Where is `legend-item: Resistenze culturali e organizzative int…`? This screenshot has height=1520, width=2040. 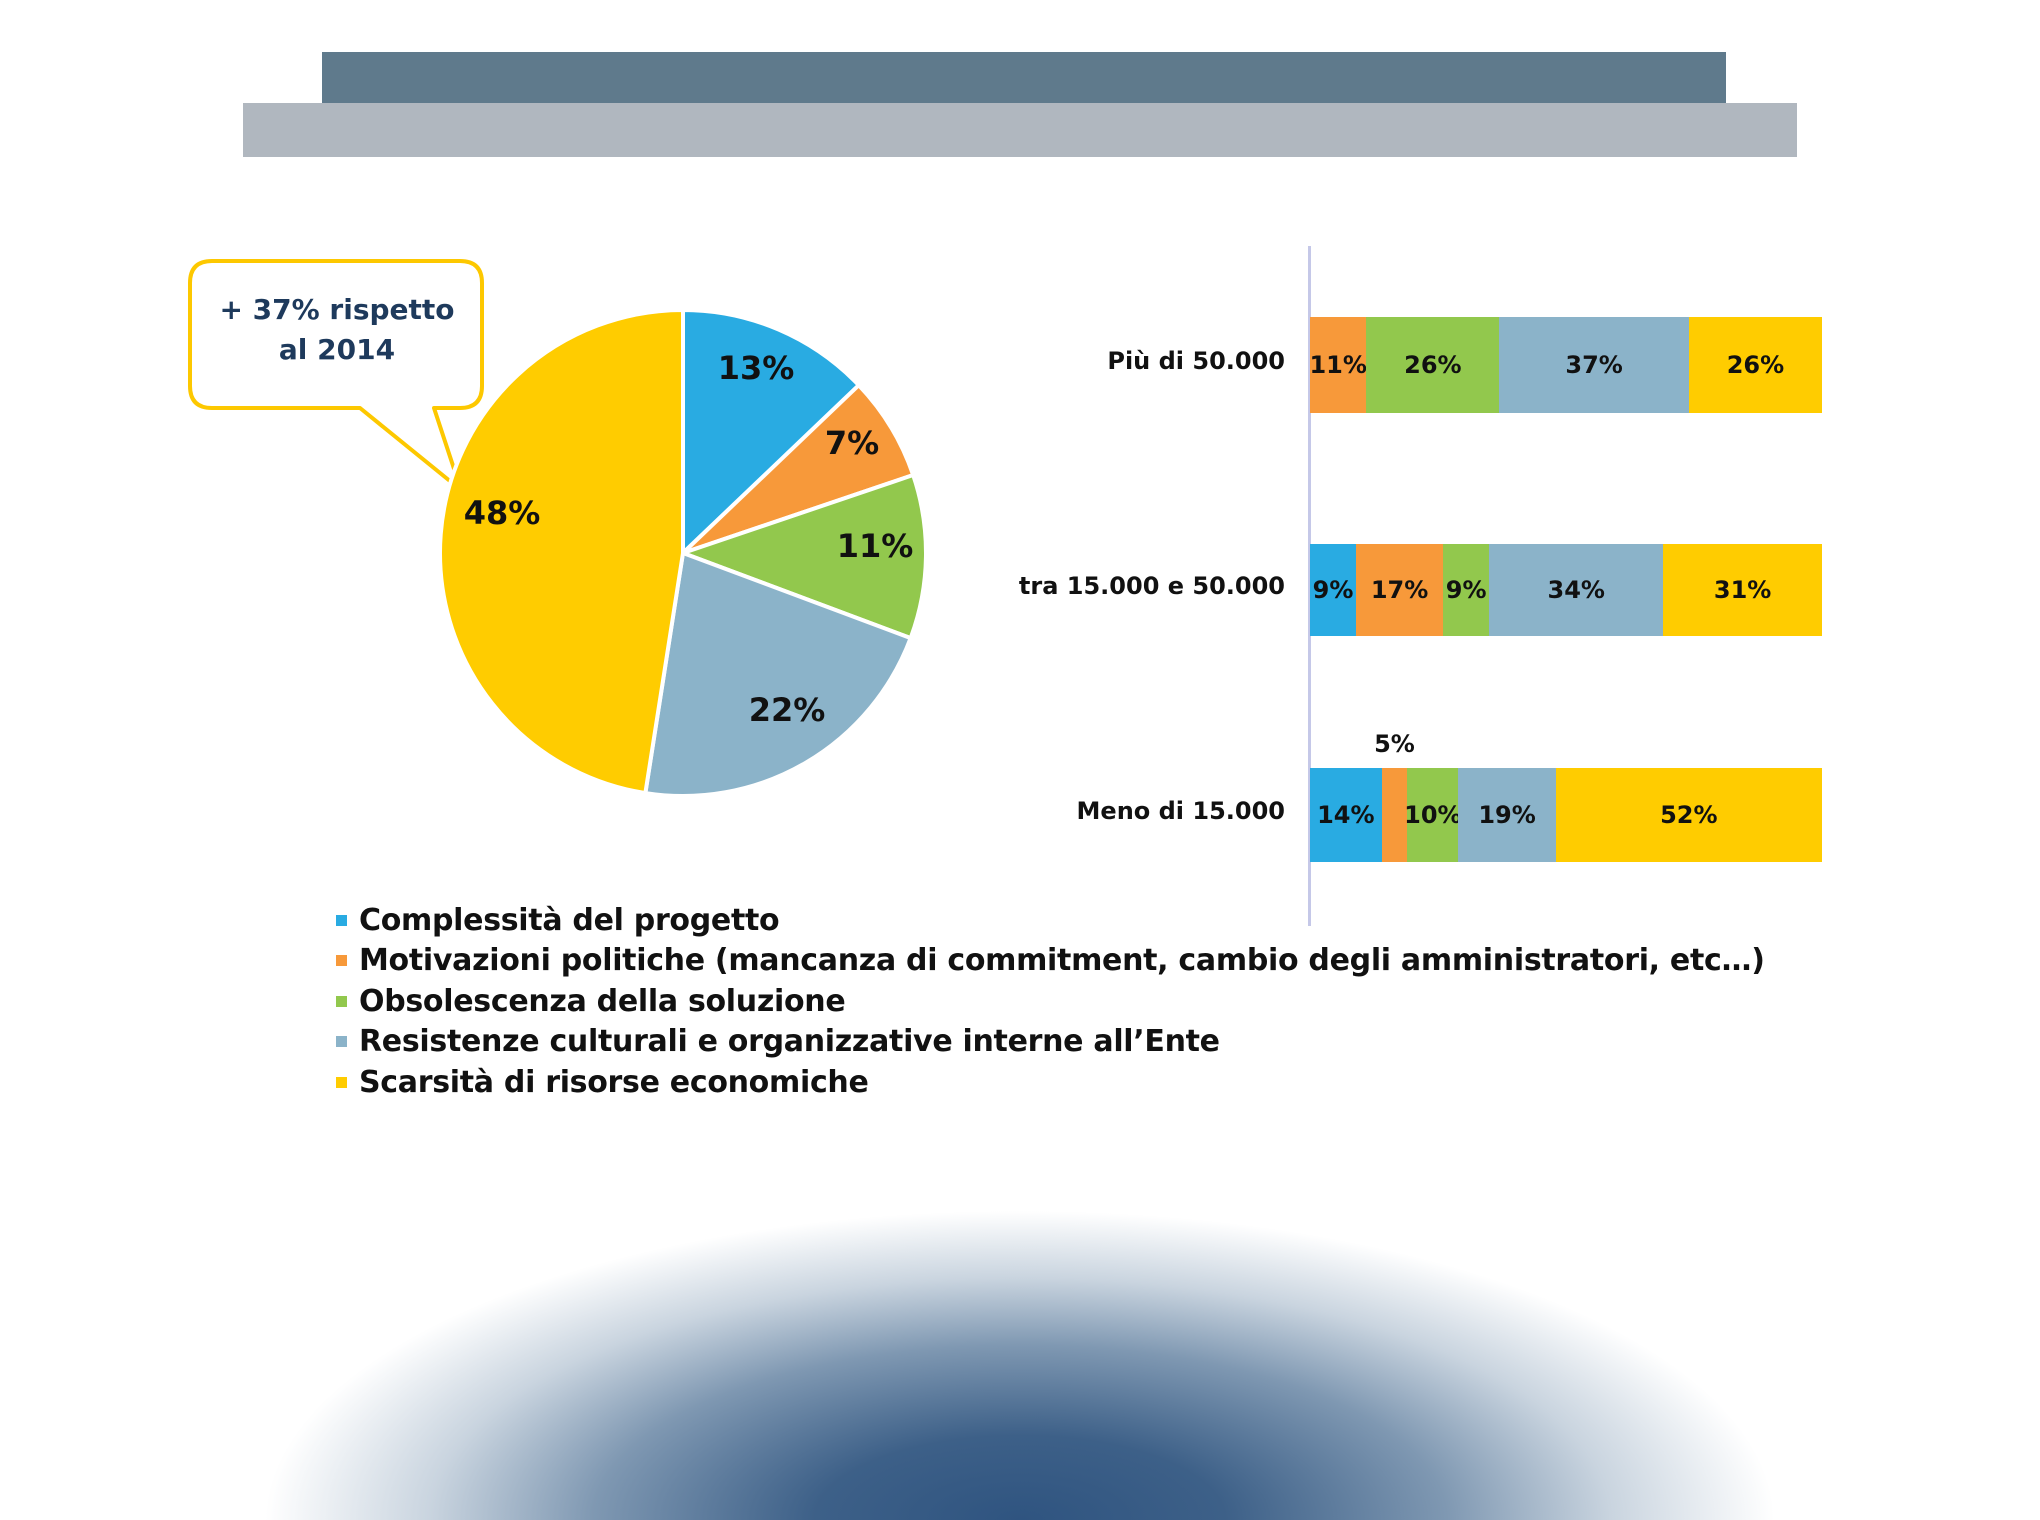
legend-item: Resistenze culturali e organizzative int… is located at coordinates (1050, 1042).